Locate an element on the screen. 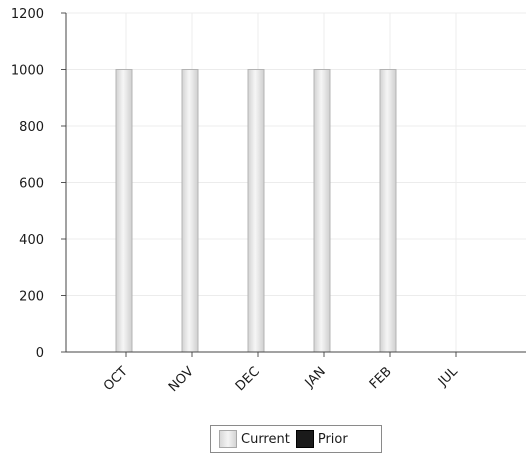  legend-swatch-prior is located at coordinates (304, 439).